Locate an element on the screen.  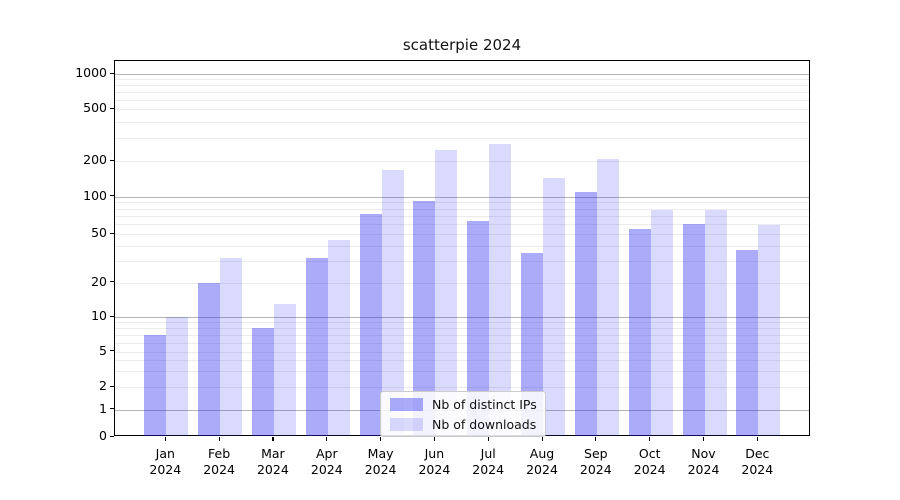
x-tick-label: Nov 2024 is located at coordinates (704, 462).